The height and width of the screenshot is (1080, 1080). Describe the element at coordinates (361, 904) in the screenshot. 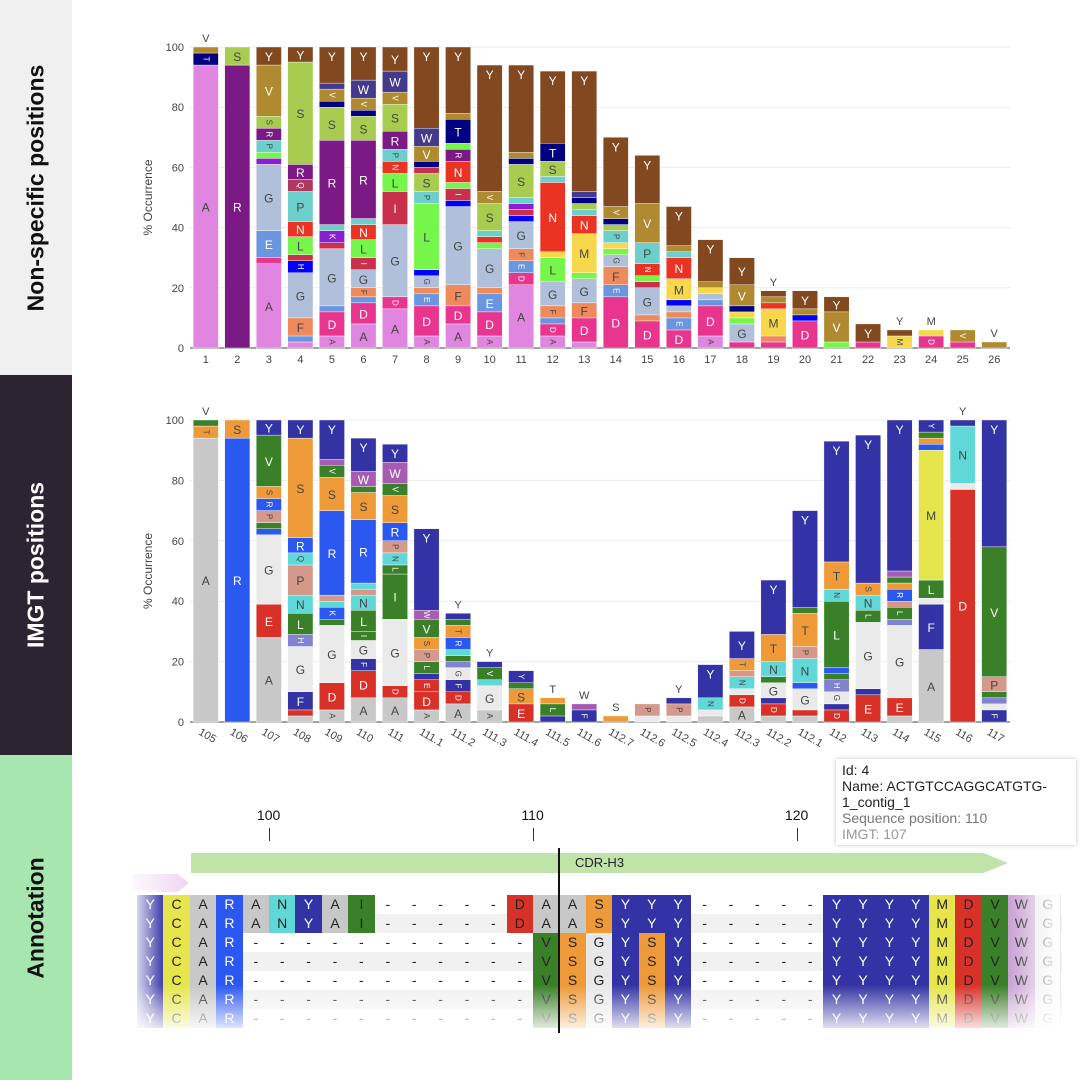

I see `residue-cell: I` at that location.